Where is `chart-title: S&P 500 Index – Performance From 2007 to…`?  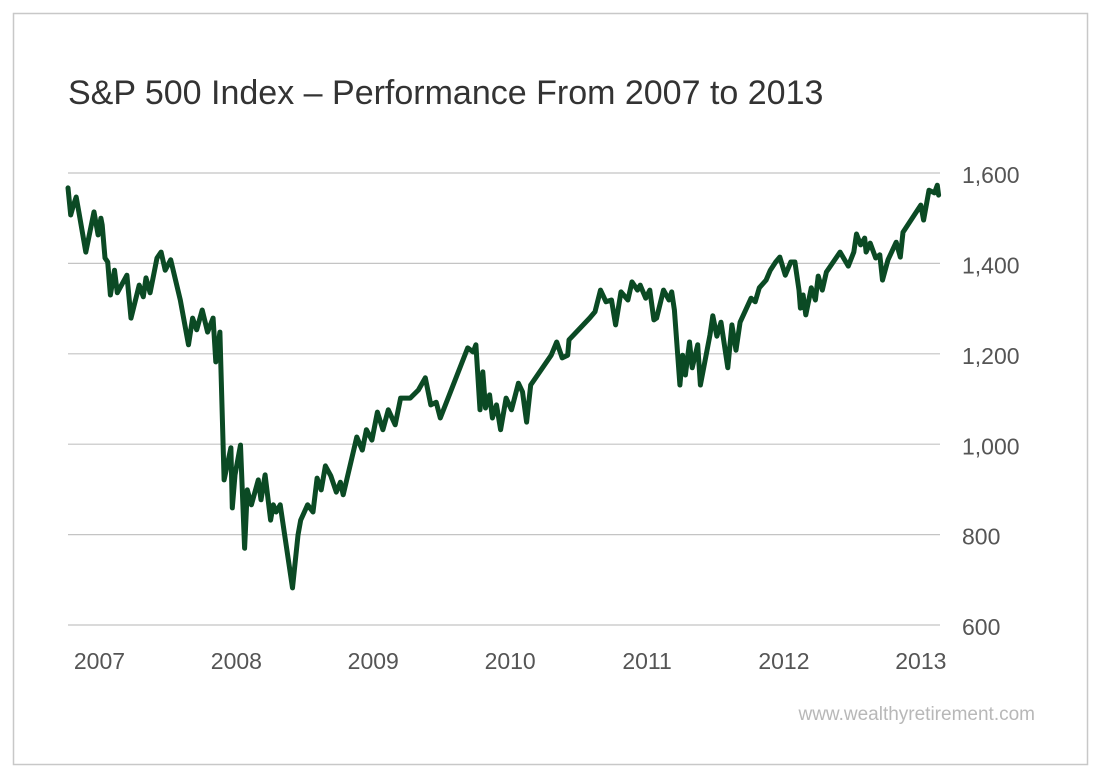
chart-title: S&P 500 Index – Performance From 2007 to… is located at coordinates (445, 93).